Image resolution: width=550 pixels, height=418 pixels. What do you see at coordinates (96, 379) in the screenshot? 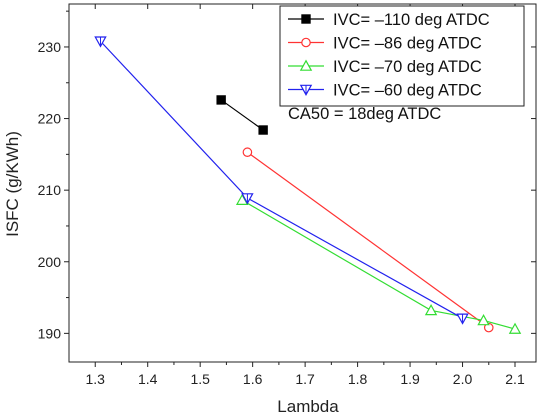
I see `x-tick-label: 1.3` at bounding box center [96, 379].